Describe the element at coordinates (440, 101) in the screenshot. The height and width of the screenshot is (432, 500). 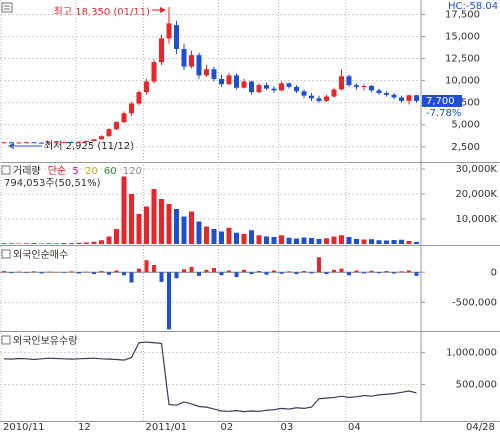
I see `current-price-label: 7,700` at that location.